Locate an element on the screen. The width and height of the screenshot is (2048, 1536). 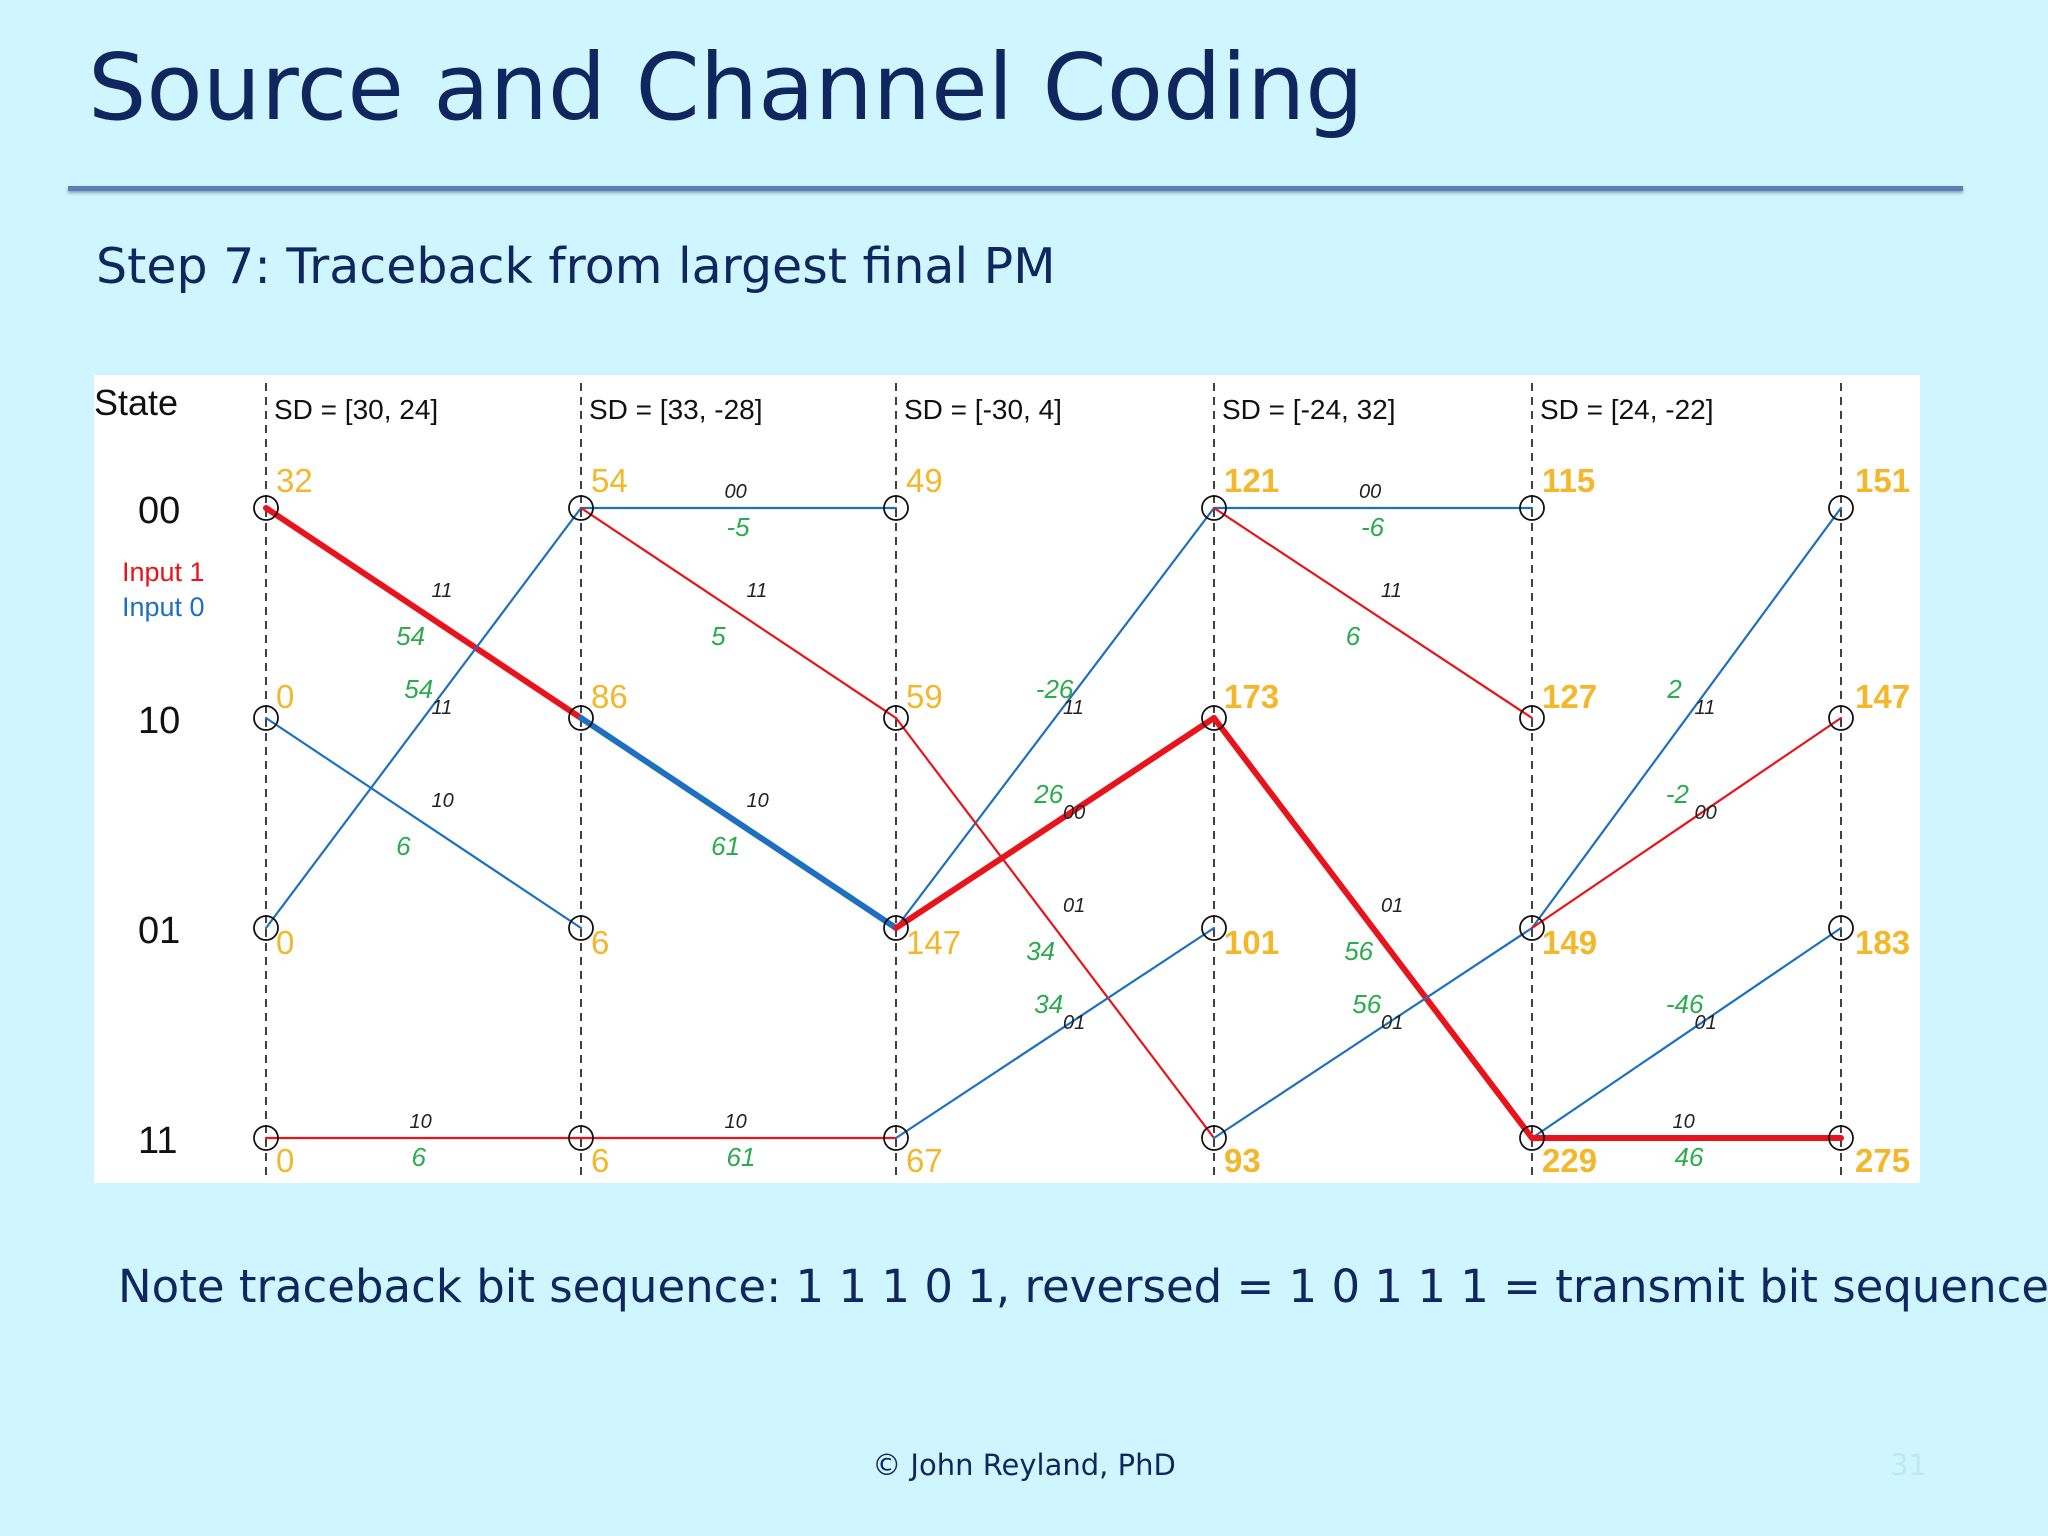
path-metric-0-1: 0 is located at coordinates (285, 696).